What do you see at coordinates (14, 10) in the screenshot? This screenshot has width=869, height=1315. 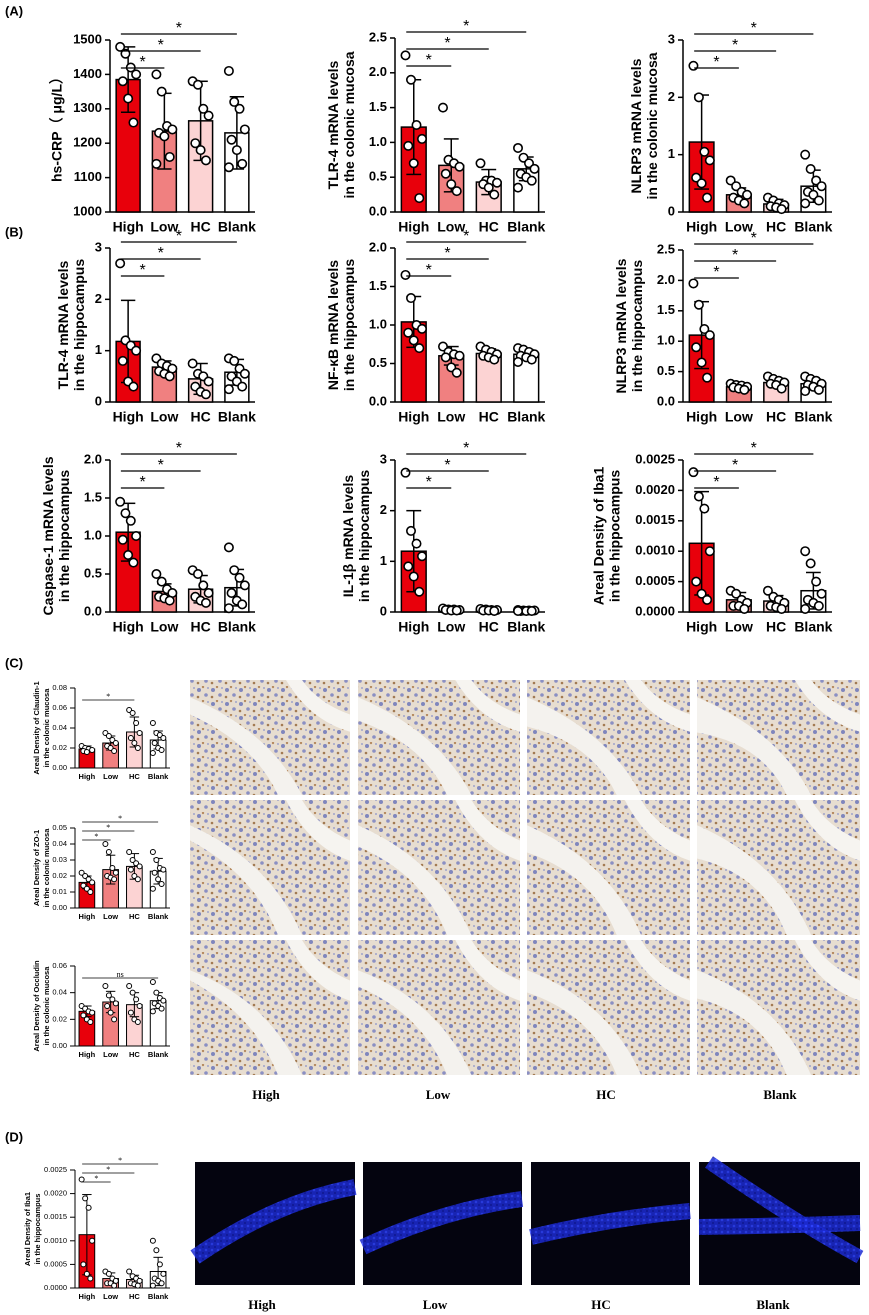 I see `panel-label: (A)` at bounding box center [14, 10].